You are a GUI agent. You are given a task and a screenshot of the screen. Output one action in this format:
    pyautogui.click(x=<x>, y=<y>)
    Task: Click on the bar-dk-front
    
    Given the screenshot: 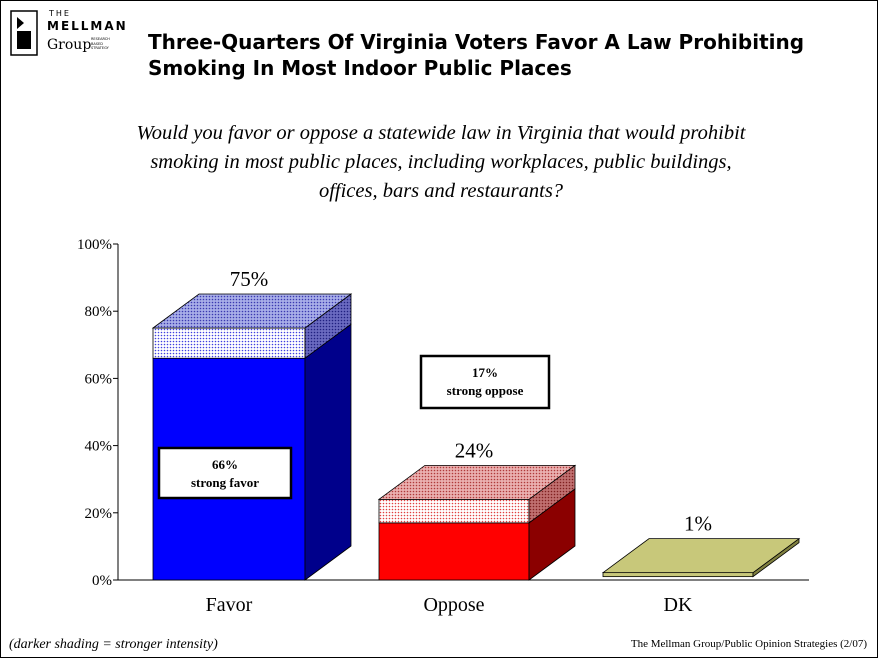 What is the action you would take?
    pyautogui.click(x=678, y=575)
    